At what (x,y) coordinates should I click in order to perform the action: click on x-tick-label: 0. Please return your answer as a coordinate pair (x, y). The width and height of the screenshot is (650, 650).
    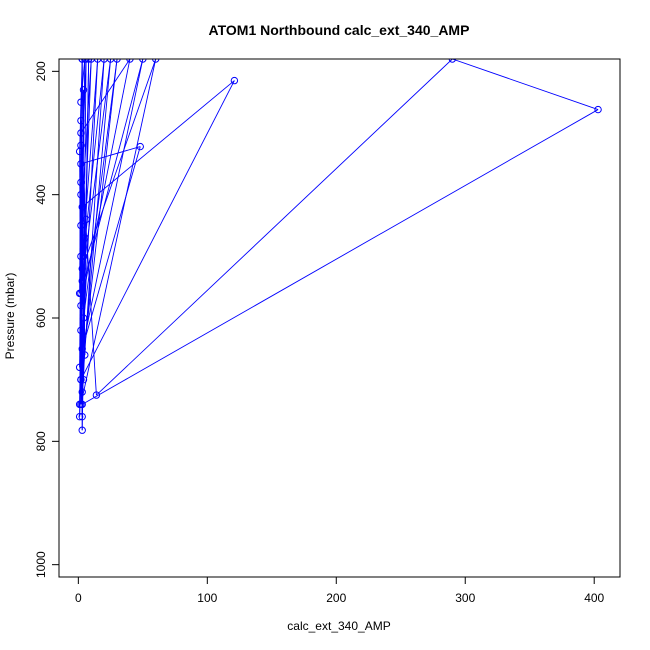
    Looking at the image, I should click on (78, 598).